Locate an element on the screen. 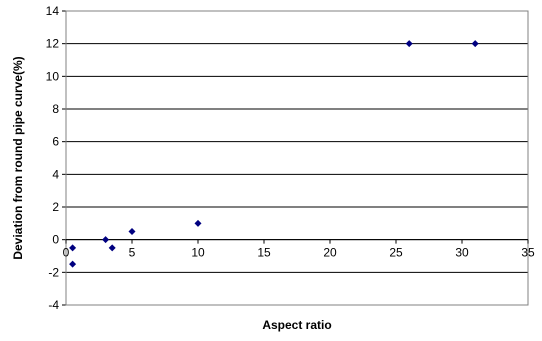  x-tick-label: 20 is located at coordinates (330, 253).